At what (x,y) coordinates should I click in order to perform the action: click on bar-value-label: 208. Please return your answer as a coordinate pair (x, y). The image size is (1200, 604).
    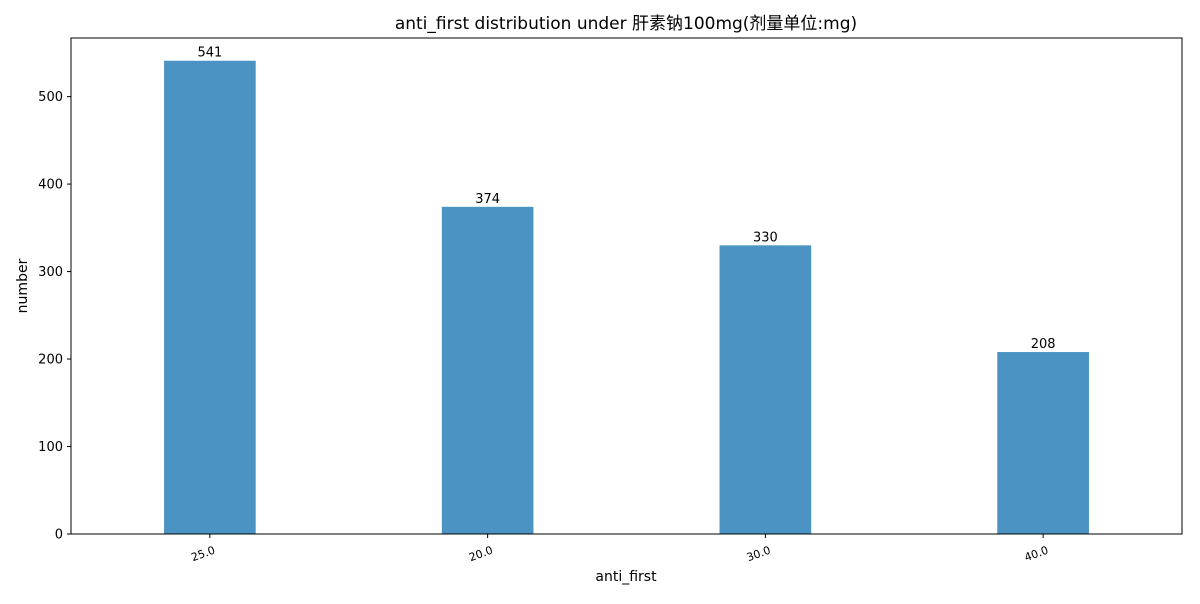
    Looking at the image, I should click on (1043, 344).